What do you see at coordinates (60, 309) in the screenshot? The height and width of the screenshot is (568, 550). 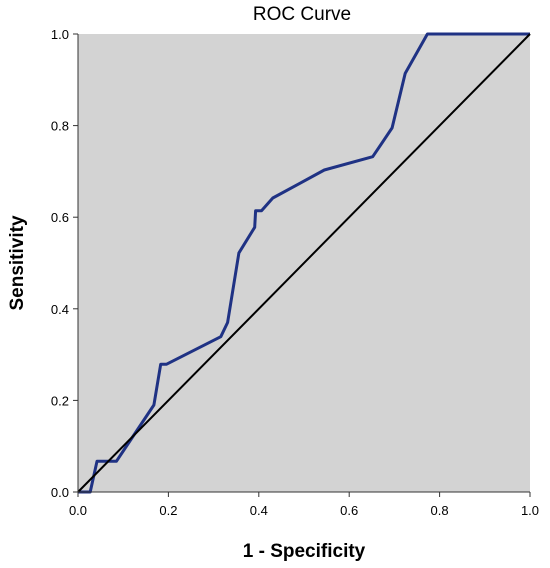 I see `y-tick-label: 0.4` at bounding box center [60, 309].